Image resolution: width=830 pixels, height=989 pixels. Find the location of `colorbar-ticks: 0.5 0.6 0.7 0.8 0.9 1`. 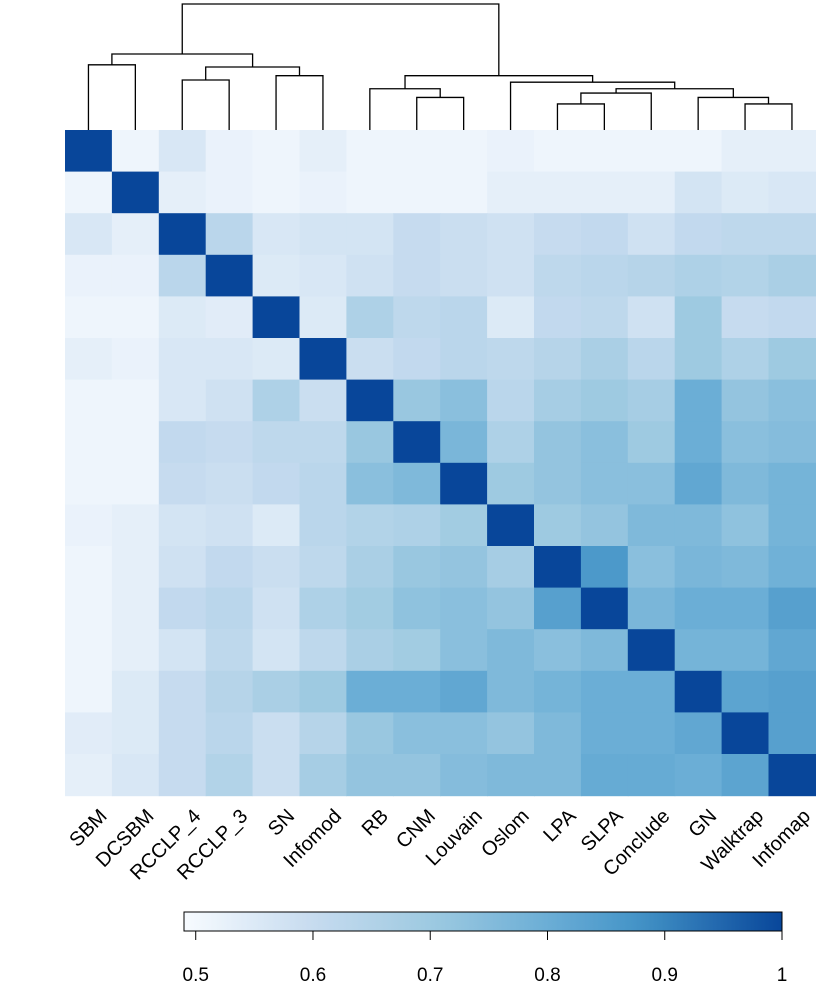

colorbar-ticks: 0.5 0.6 0.7 0.8 0.9 1 is located at coordinates (485, 958).